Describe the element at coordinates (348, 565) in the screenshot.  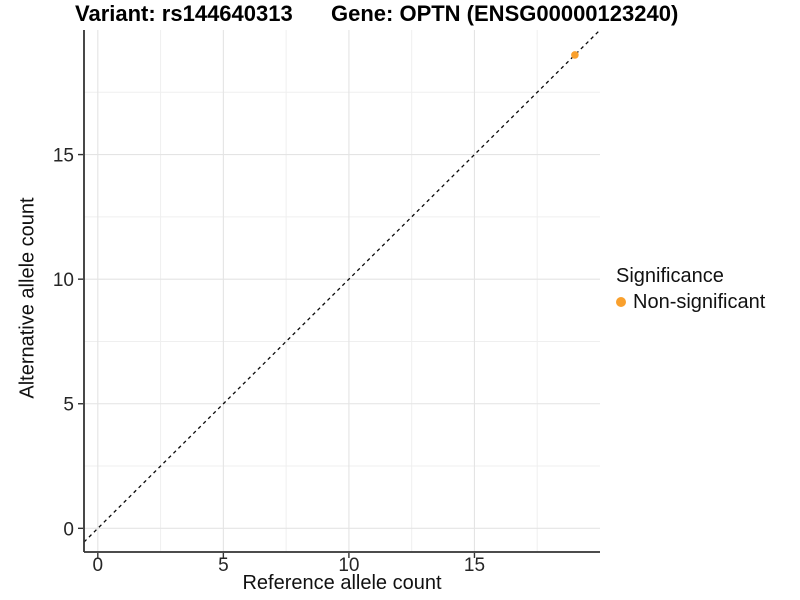
I see `x-tick-label: 10` at that location.